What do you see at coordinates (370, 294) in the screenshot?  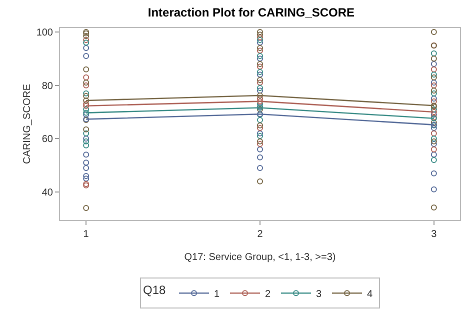 I see `legend-label: 4` at bounding box center [370, 294].